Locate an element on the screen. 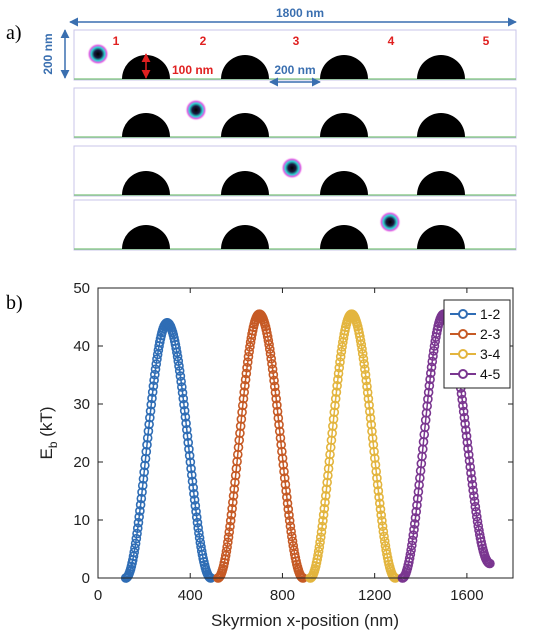 Image resolution: width=536 pixels, height=638 pixels. site-label-2: 2 is located at coordinates (203, 41).